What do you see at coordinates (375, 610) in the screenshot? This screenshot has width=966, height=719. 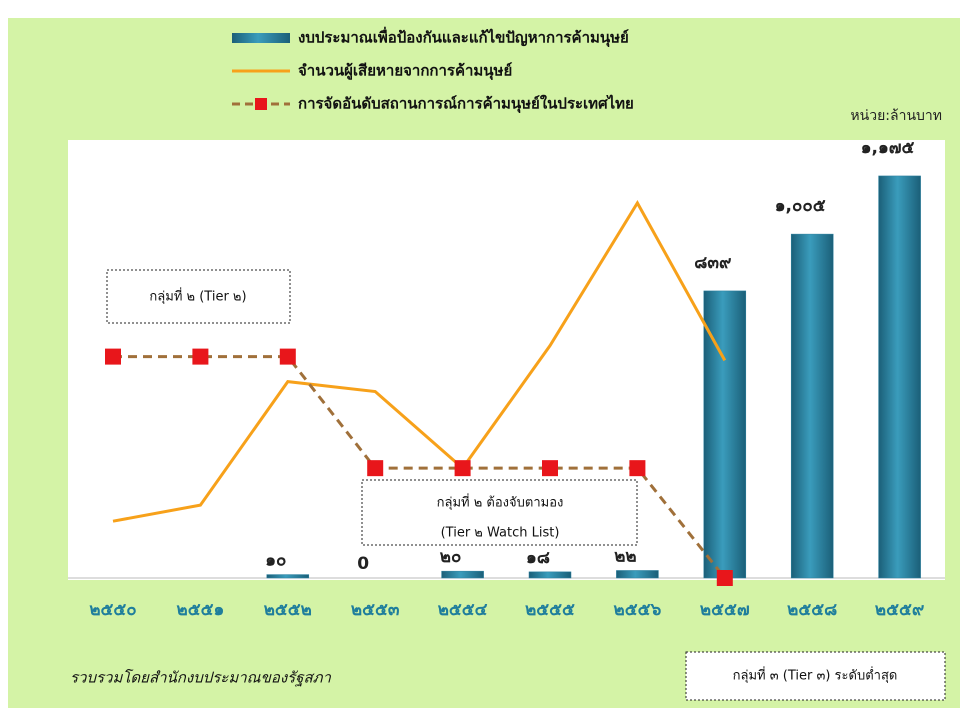 I see `x-tick-label: ๒๕๕๓` at bounding box center [375, 610].